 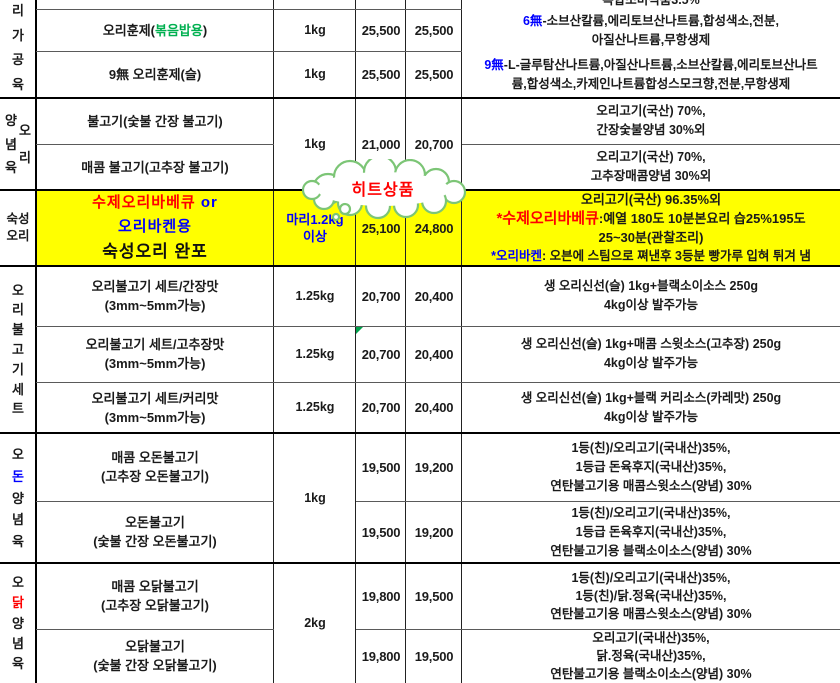 I want to click on cell-description: 생 오리신선(슬) 1kg+블랙소이소스 250g 4kg이상 발주가능, so click(x=651, y=295).